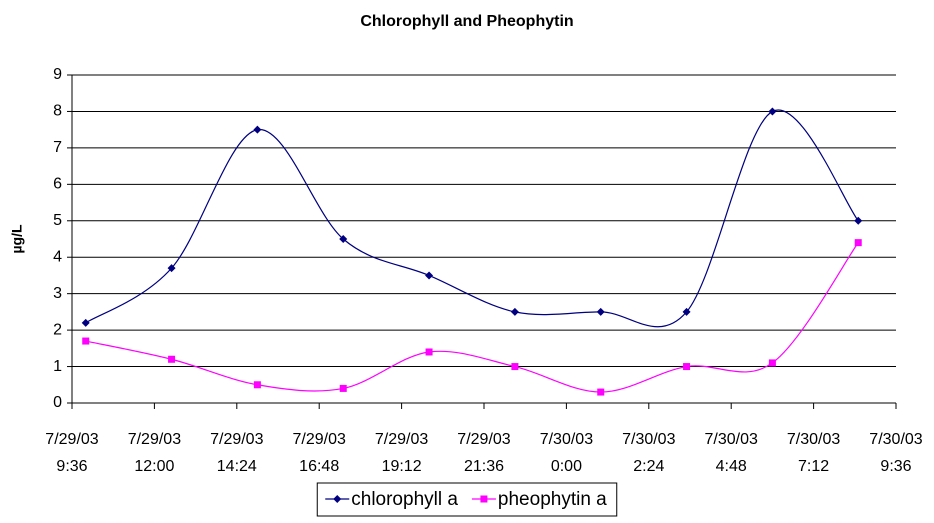 The width and height of the screenshot is (934, 523). What do you see at coordinates (401, 453) in the screenshot?
I see `x-tick-label: 7/29/03 19:12` at bounding box center [401, 453].